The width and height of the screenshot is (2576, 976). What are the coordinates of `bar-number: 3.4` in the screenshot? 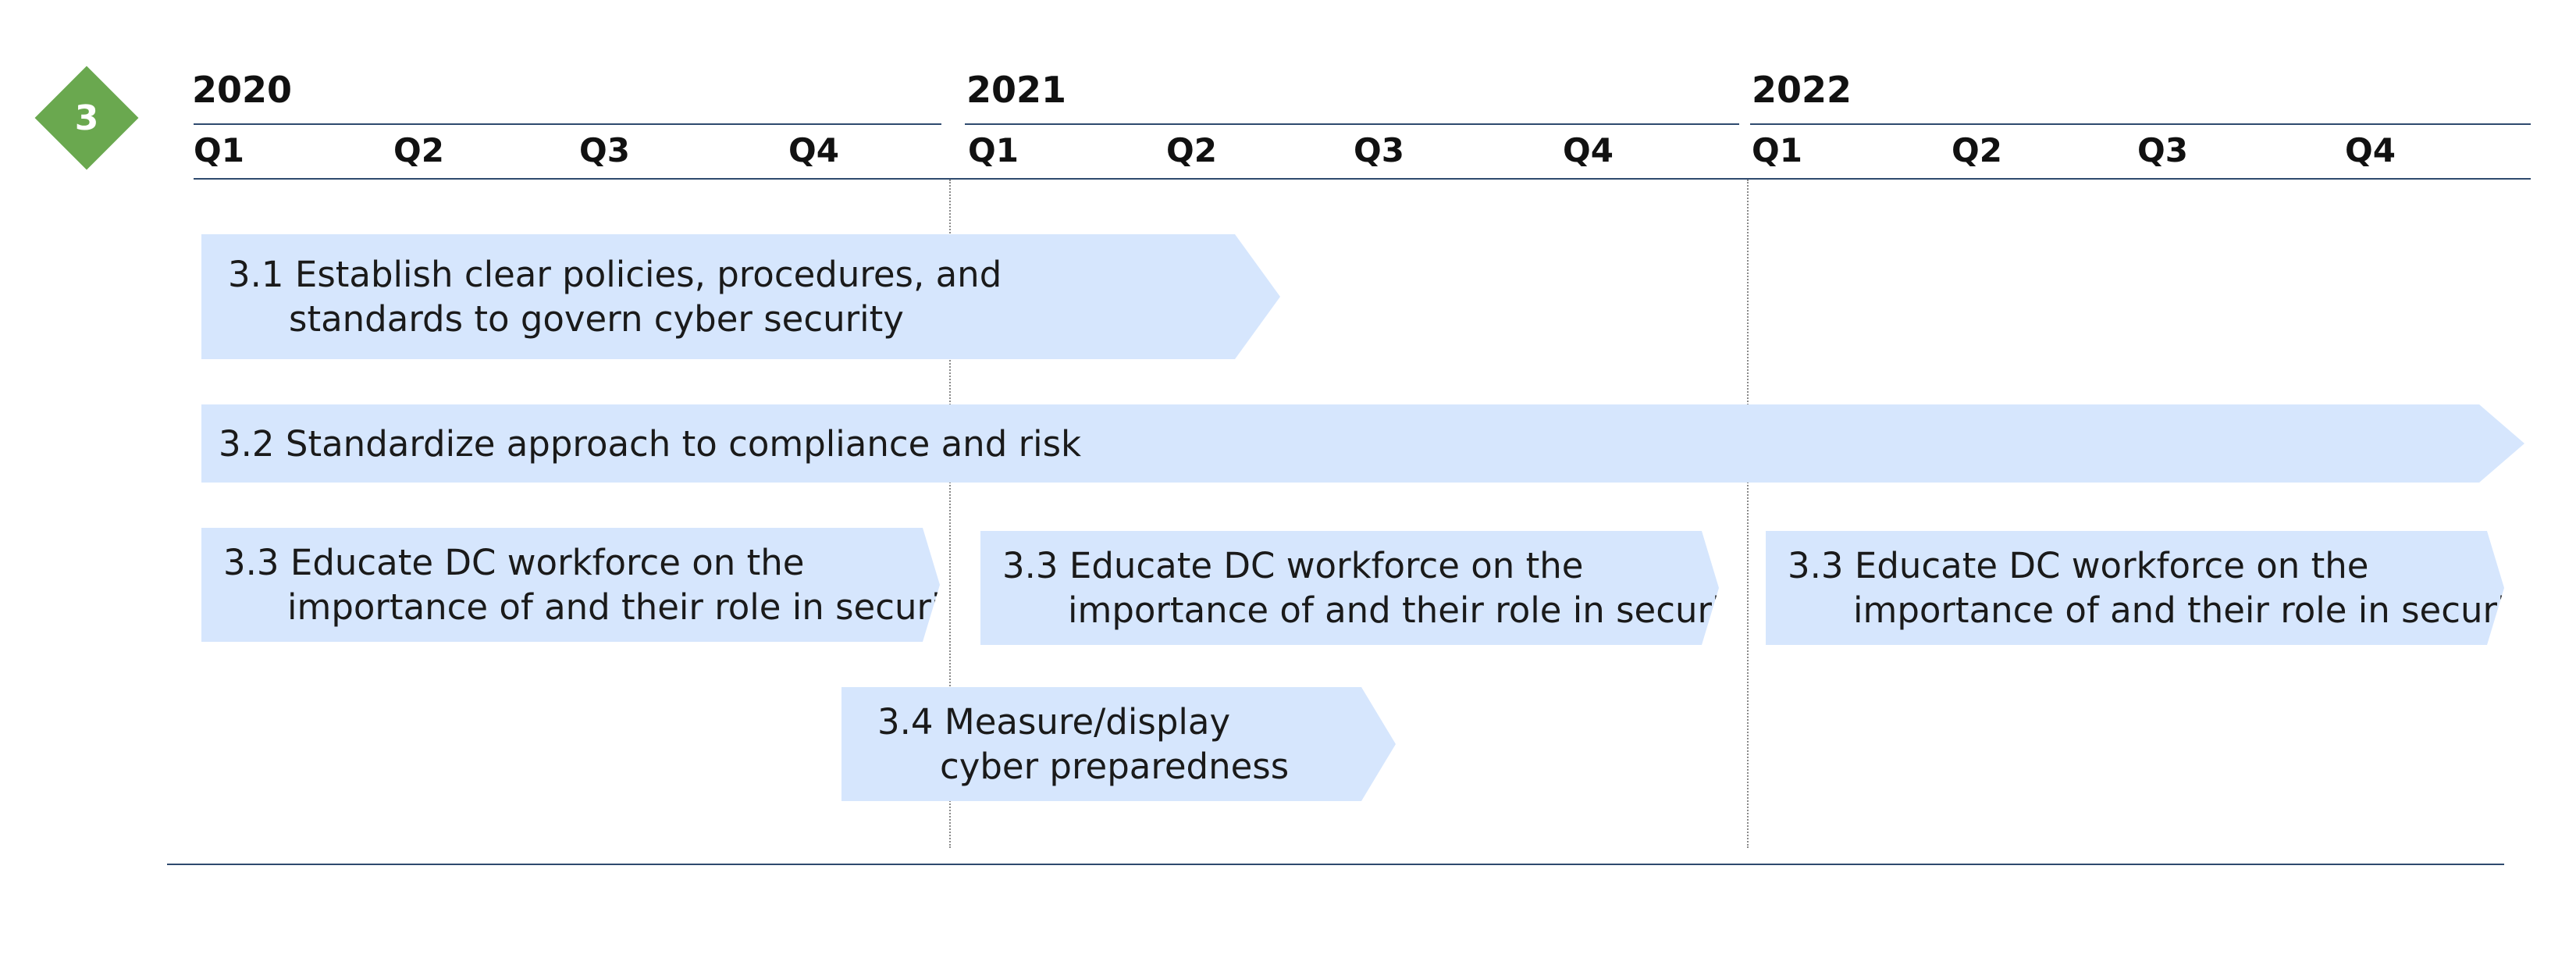 It's located at (905, 722).